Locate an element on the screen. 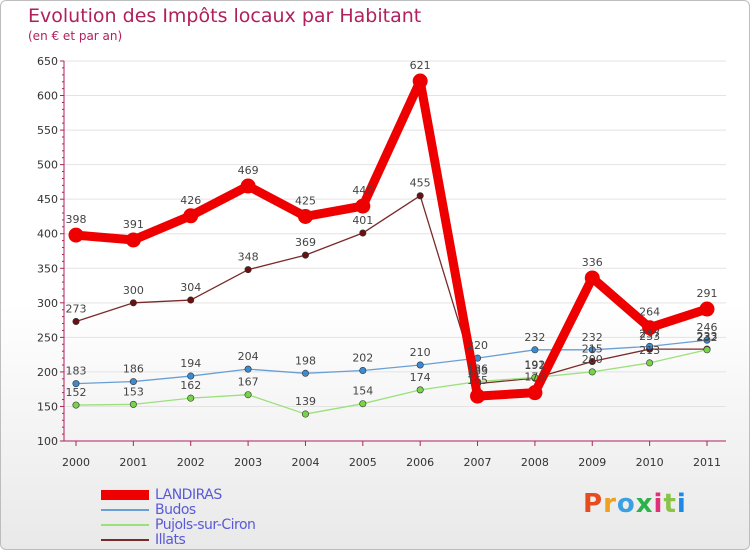  data-label-landiras: 426 is located at coordinates (190, 200).